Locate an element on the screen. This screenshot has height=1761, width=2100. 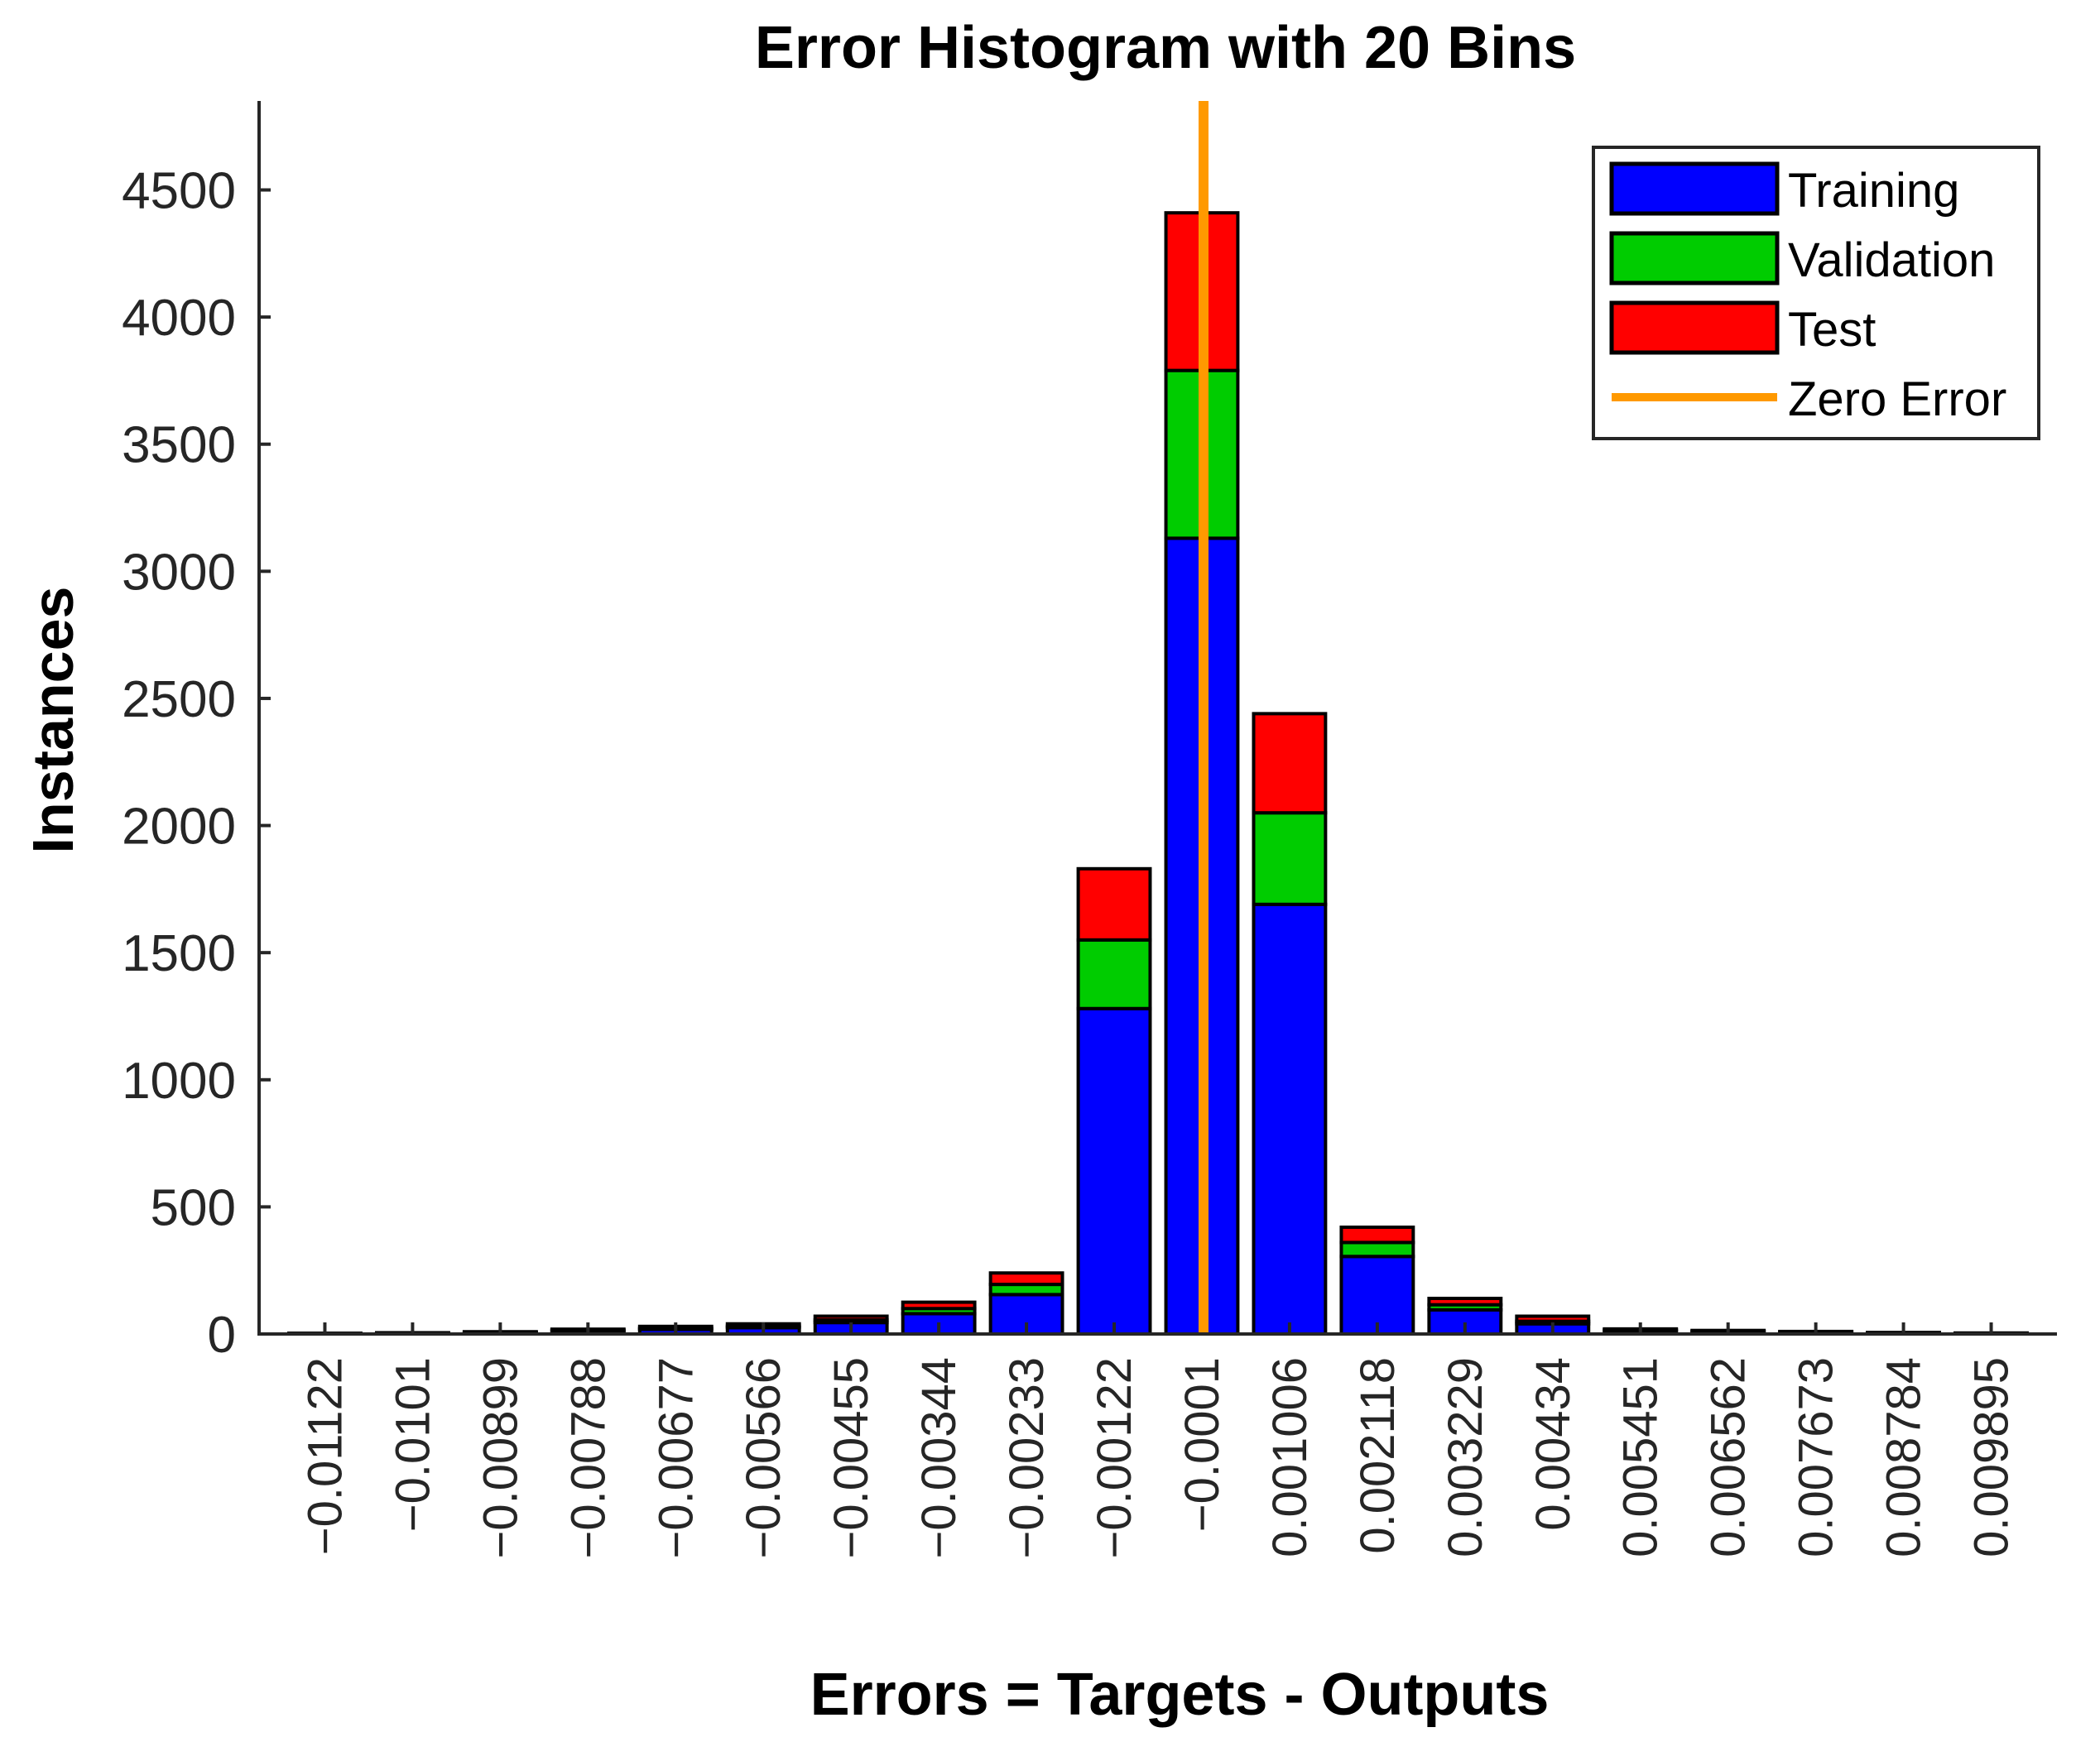
x-tick-label: 0.00434 is located at coordinates (1553, 1444).